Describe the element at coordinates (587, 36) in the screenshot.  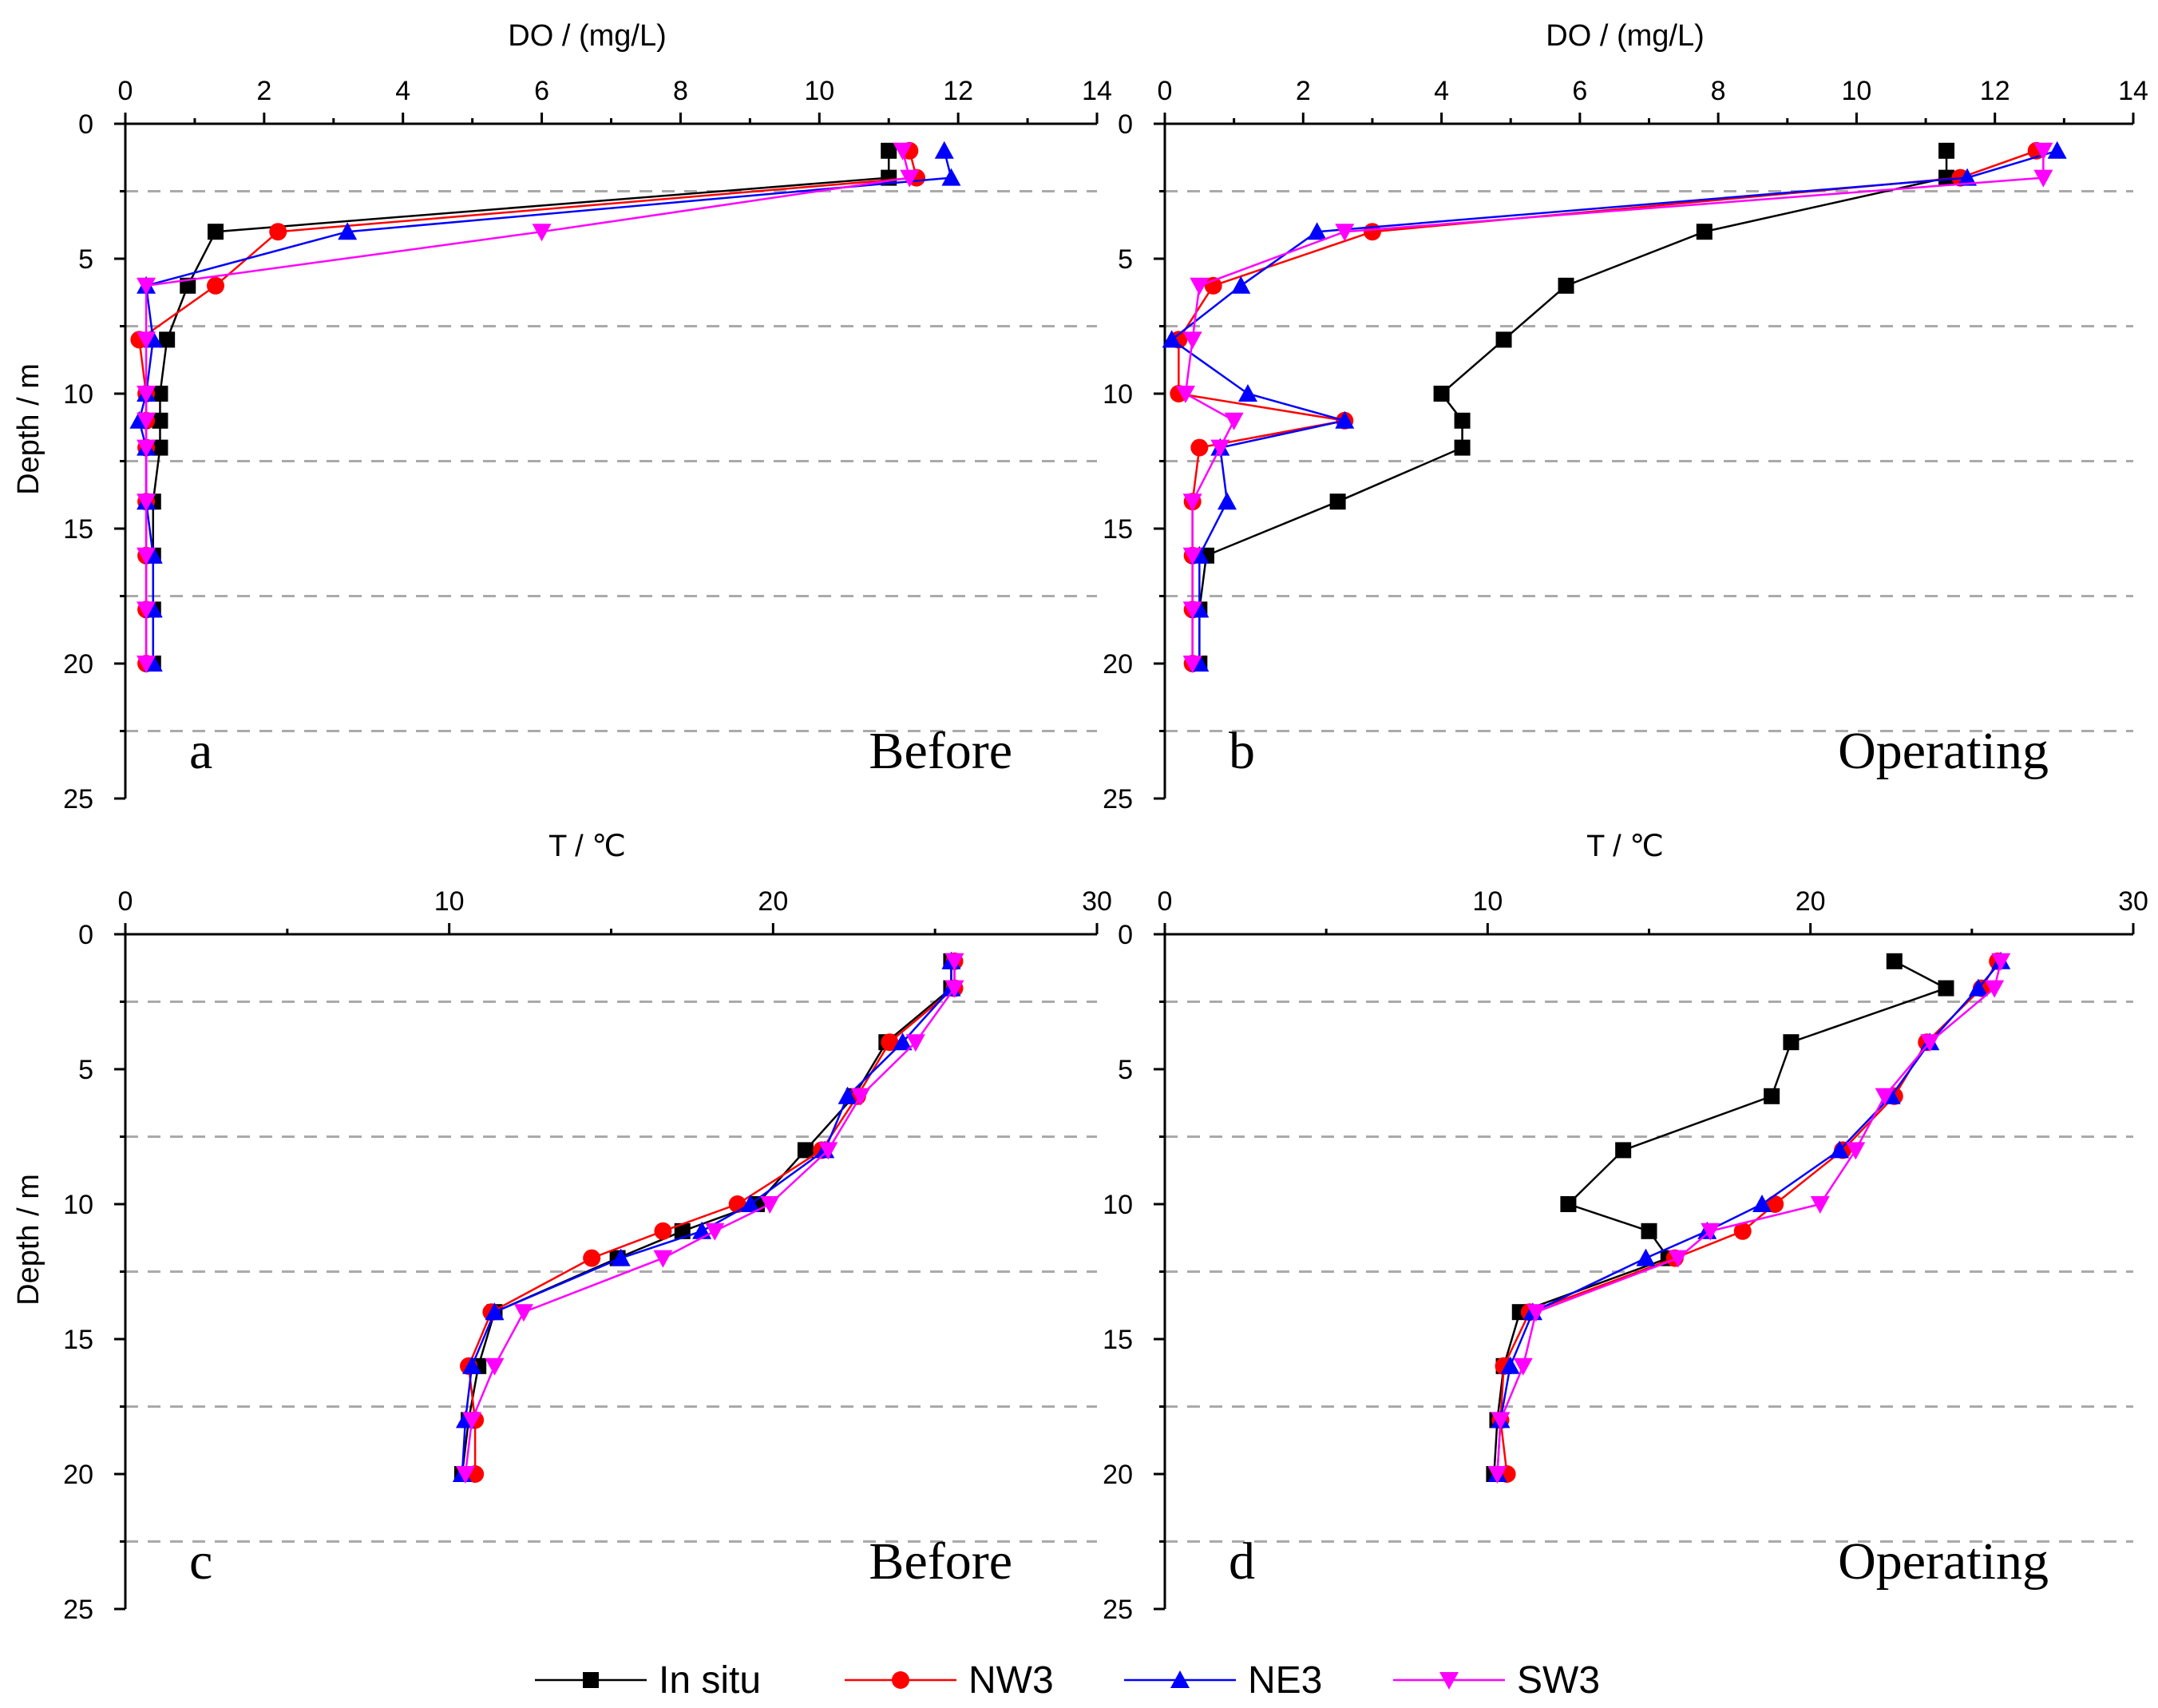
I see `x-axis-title: DO / (mg/L)` at that location.